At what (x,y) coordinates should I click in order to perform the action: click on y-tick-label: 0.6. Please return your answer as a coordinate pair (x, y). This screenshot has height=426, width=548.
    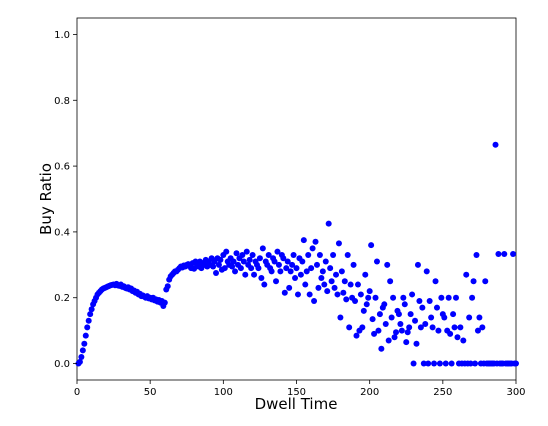
    Looking at the image, I should click on (62, 167).